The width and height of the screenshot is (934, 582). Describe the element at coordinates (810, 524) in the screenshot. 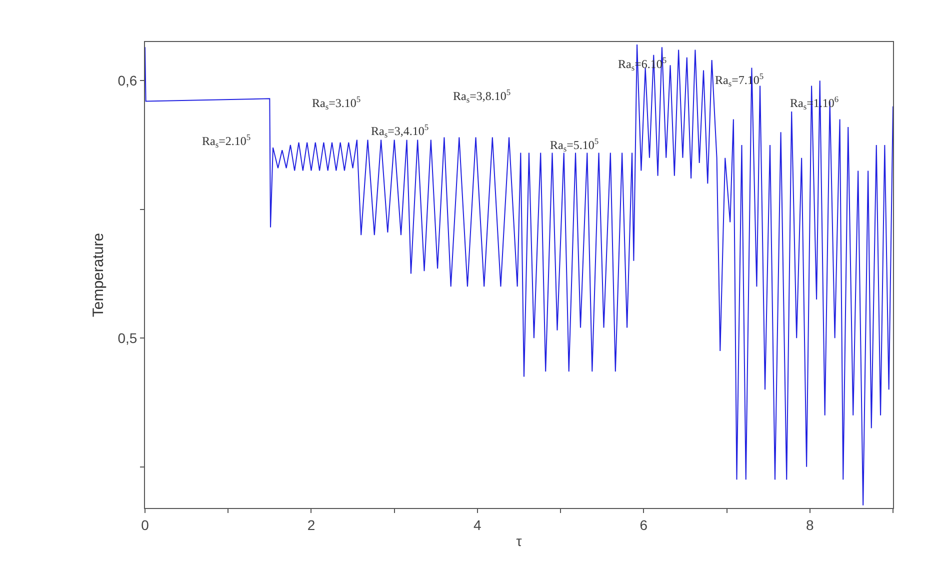

I see `x-tick-label: 8` at that location.